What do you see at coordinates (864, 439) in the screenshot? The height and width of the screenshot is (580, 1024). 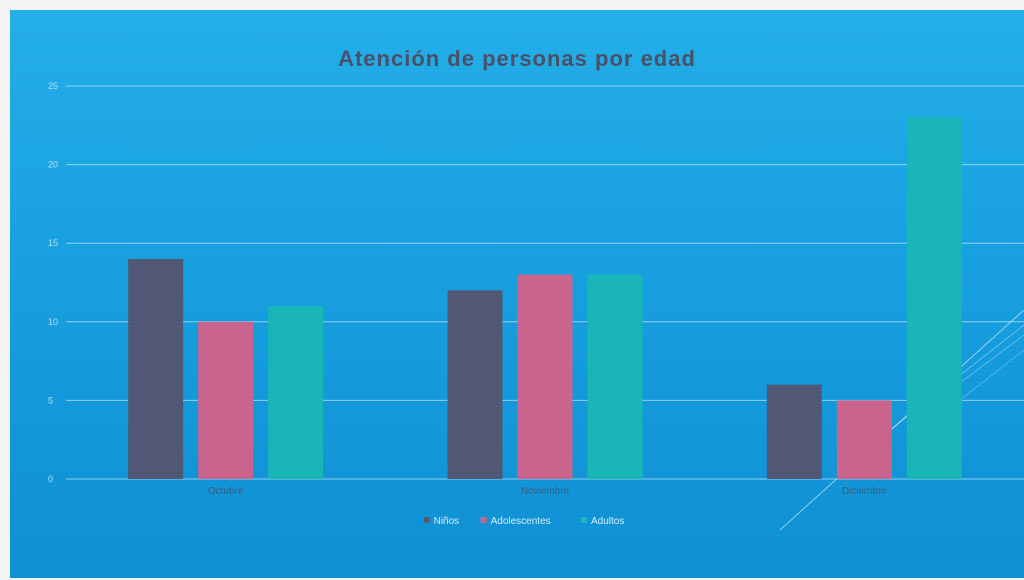 I see `bar-adolescentes-diciembre` at bounding box center [864, 439].